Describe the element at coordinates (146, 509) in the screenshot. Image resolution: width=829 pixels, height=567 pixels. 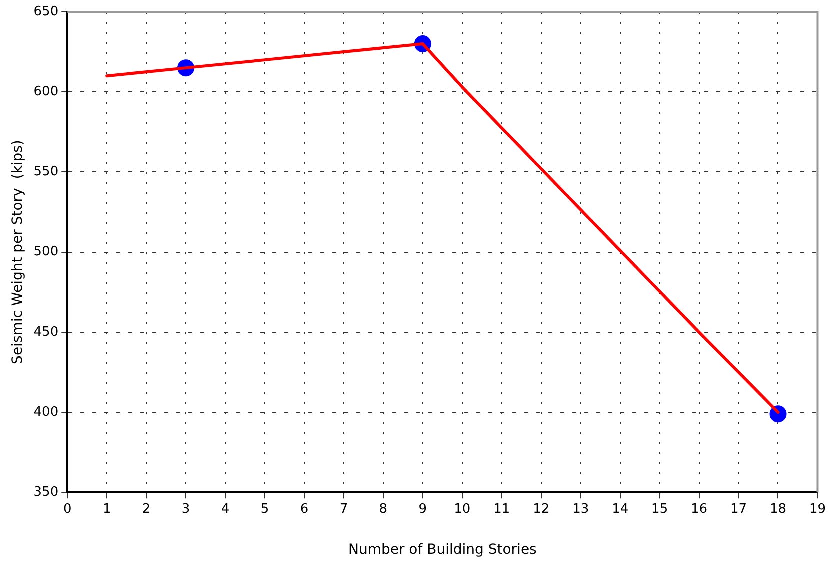
I see `x-tick-label: 2` at that location.